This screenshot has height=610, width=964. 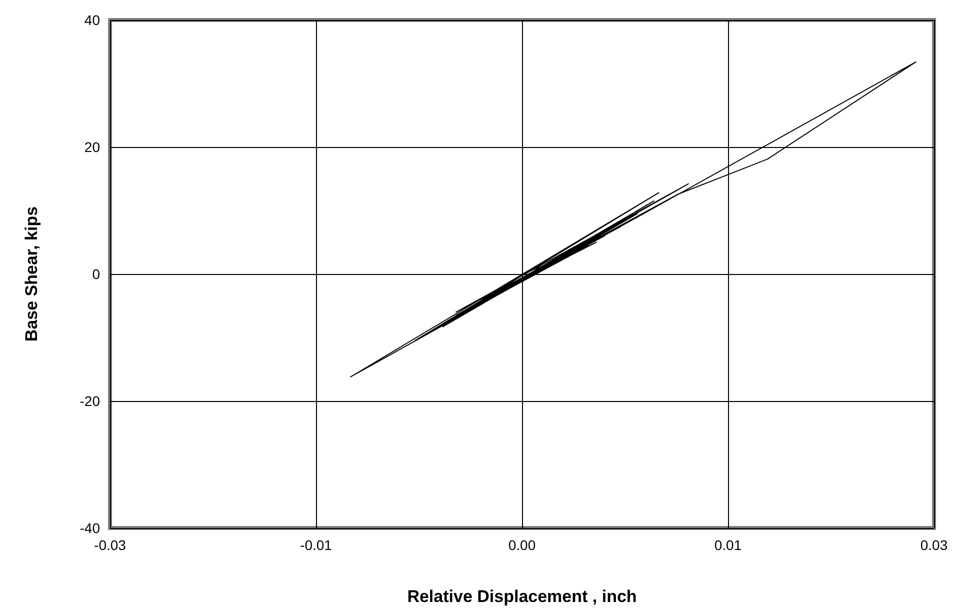 I want to click on x-tick-label: 0.01, so click(x=728, y=545).